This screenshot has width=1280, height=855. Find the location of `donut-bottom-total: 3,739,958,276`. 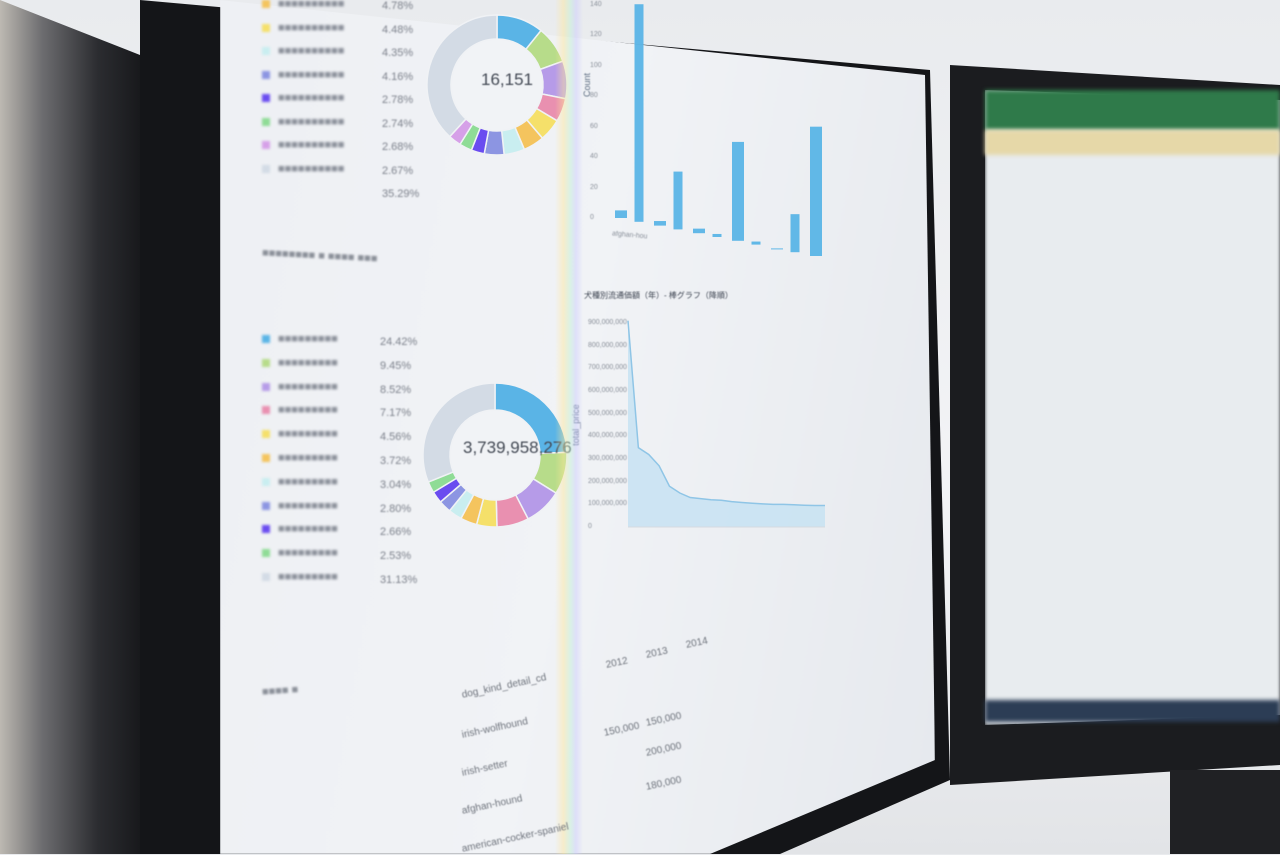

donut-bottom-total: 3,739,958,276 is located at coordinates (517, 447).